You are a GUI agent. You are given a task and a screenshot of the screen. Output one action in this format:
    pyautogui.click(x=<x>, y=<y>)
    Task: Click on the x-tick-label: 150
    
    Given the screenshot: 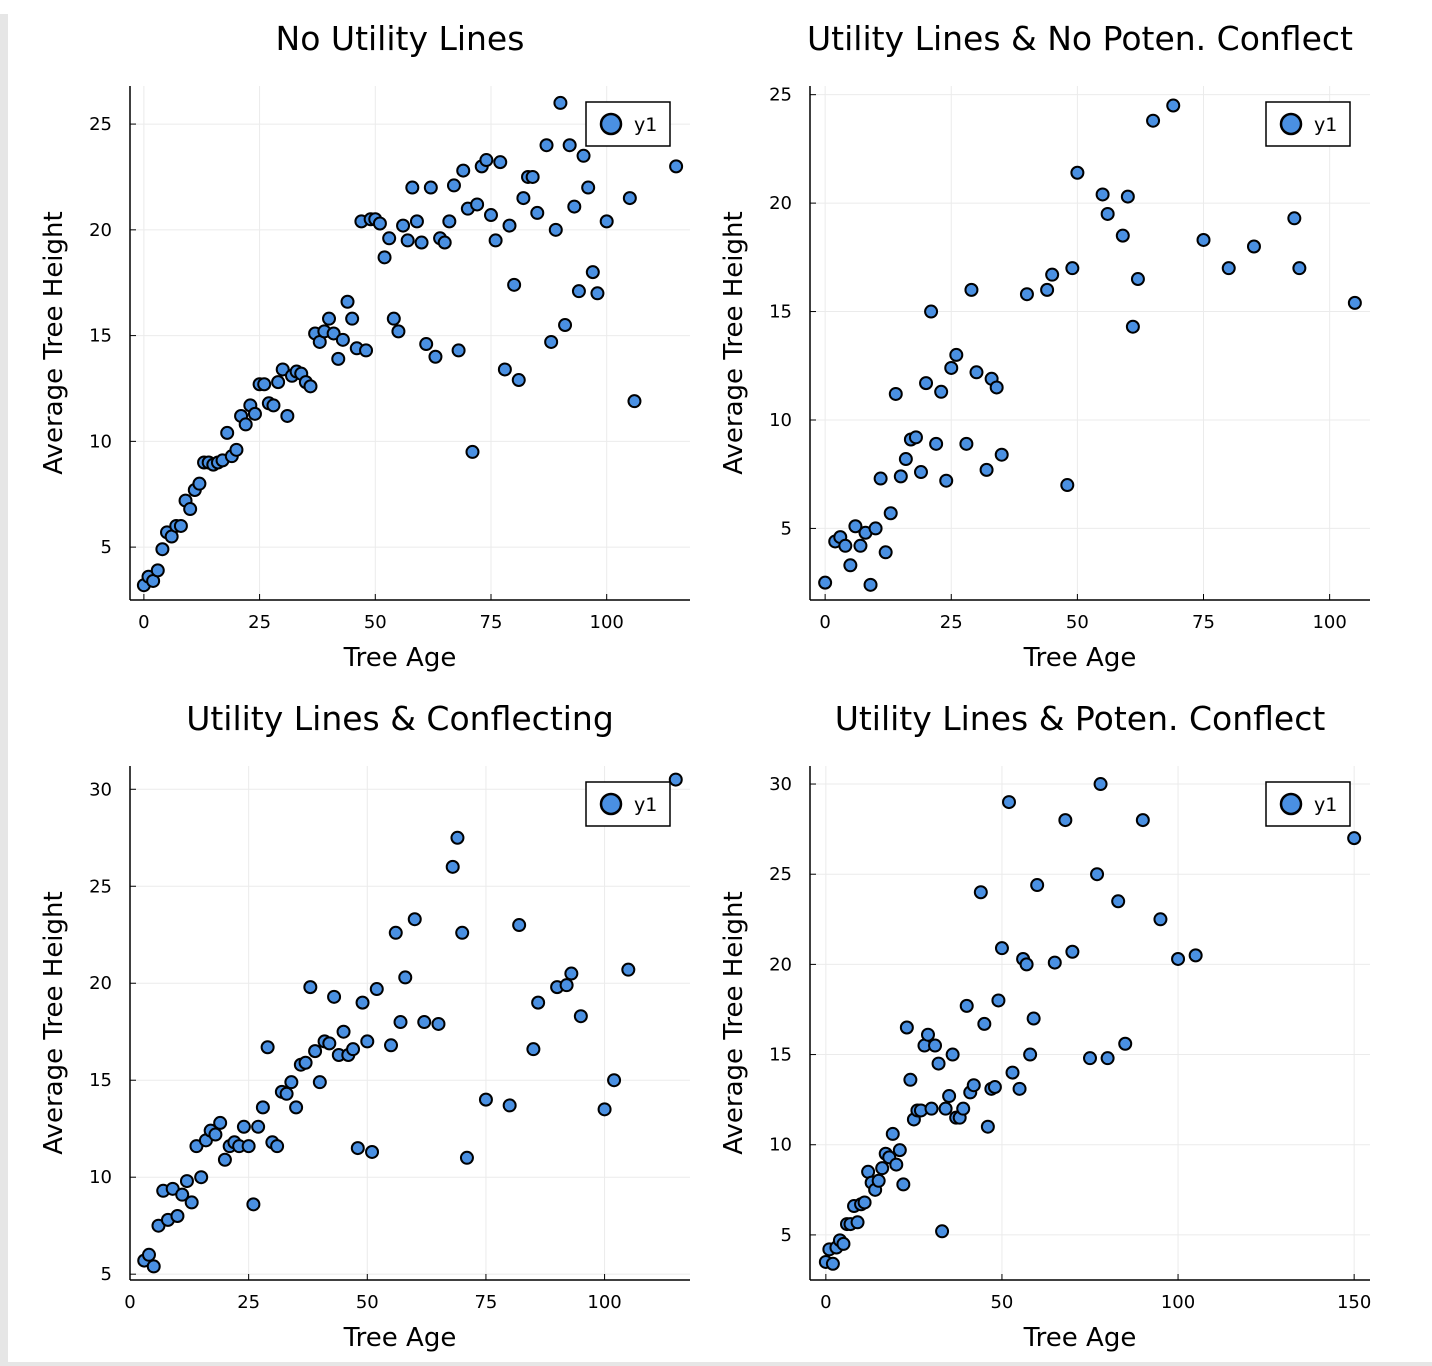 What is the action you would take?
    pyautogui.click(x=1354, y=1302)
    